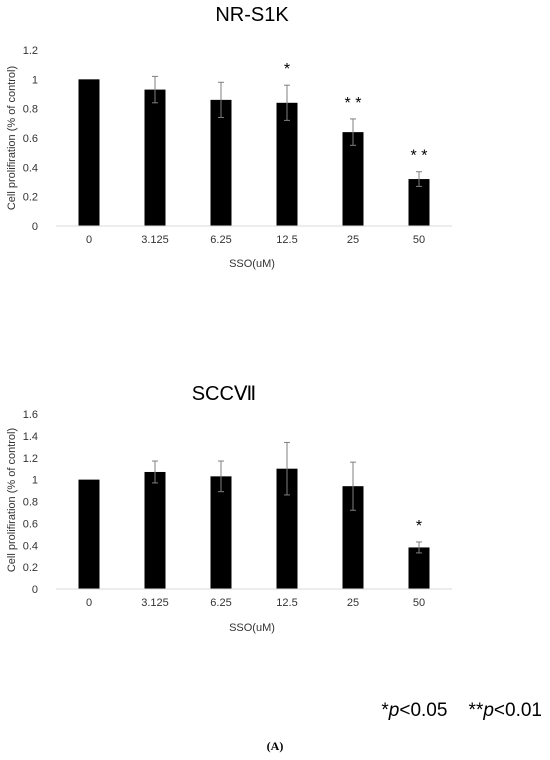  What do you see at coordinates (423, 710) in the screenshot?
I see `legend-sig1-threshold: <0.05` at bounding box center [423, 710].